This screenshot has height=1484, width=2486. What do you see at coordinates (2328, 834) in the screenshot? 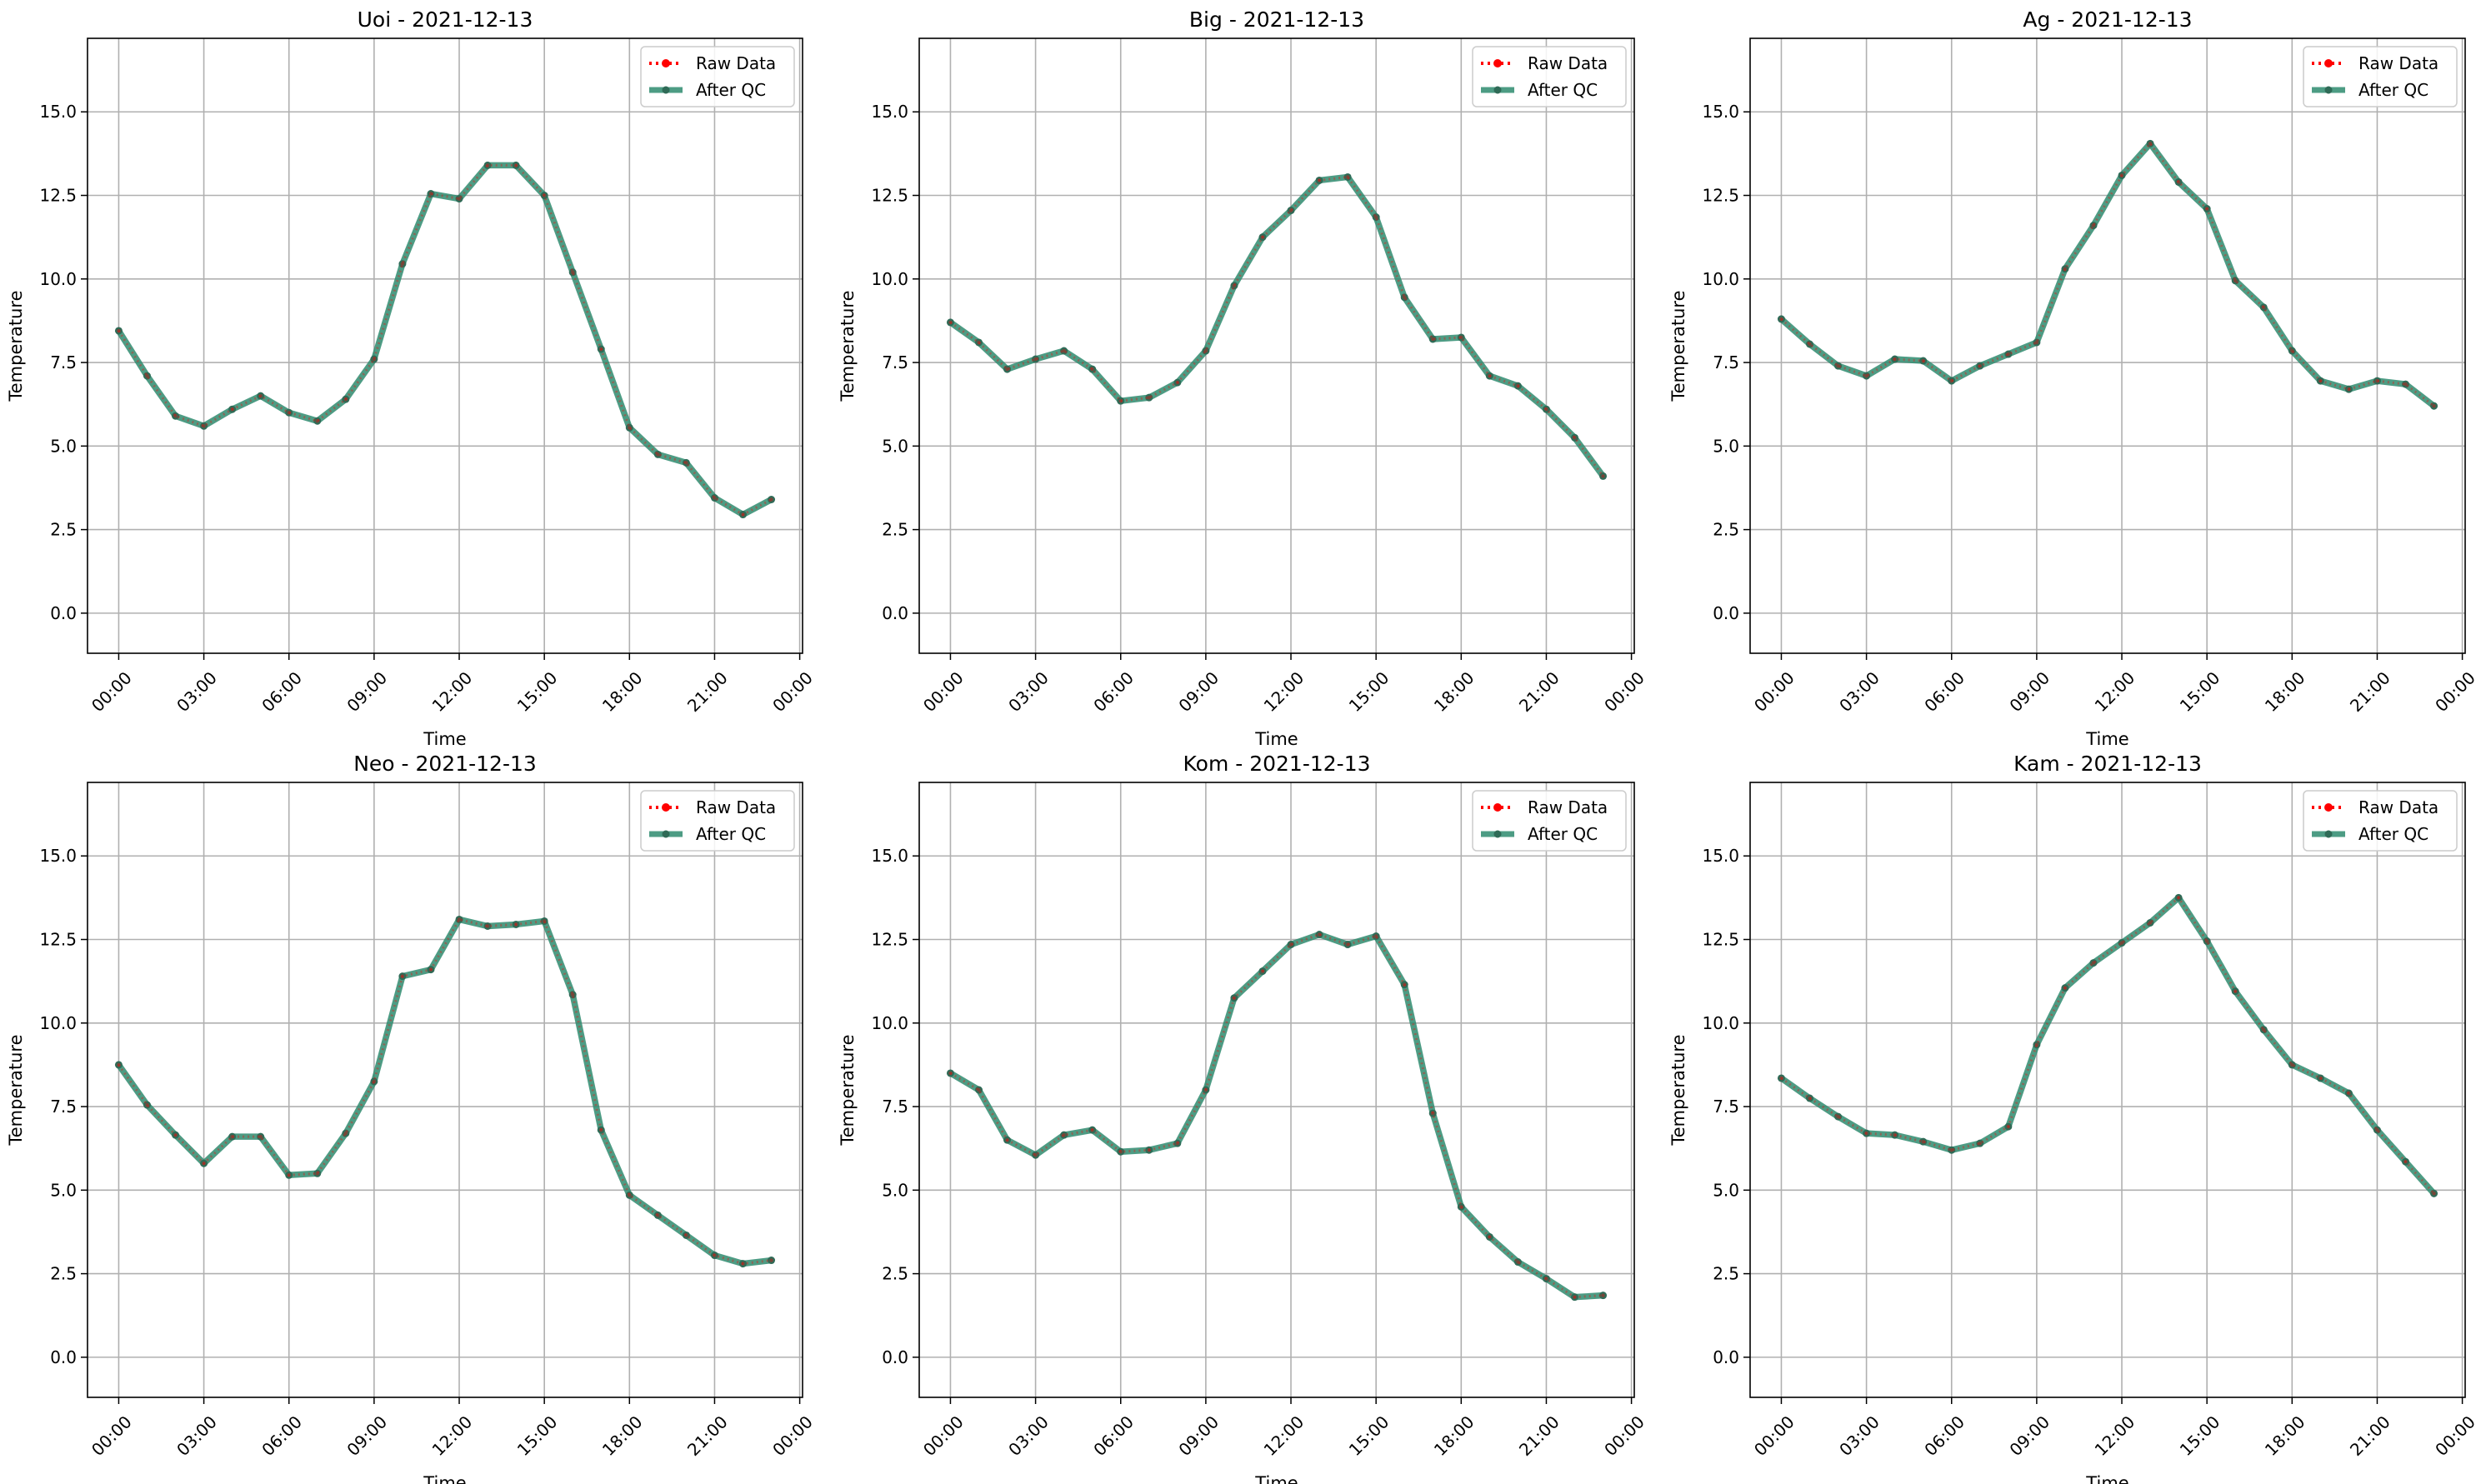
I see `legend-qc-marker` at bounding box center [2328, 834].